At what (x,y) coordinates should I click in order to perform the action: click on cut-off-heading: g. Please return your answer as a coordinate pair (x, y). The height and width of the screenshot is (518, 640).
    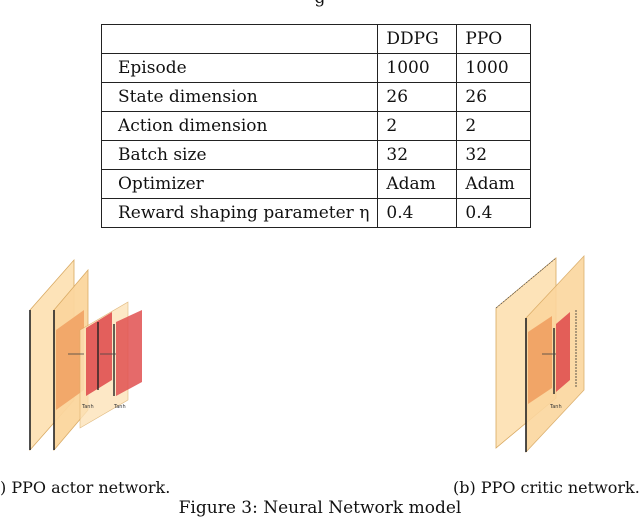
    Looking at the image, I should click on (320, 4).